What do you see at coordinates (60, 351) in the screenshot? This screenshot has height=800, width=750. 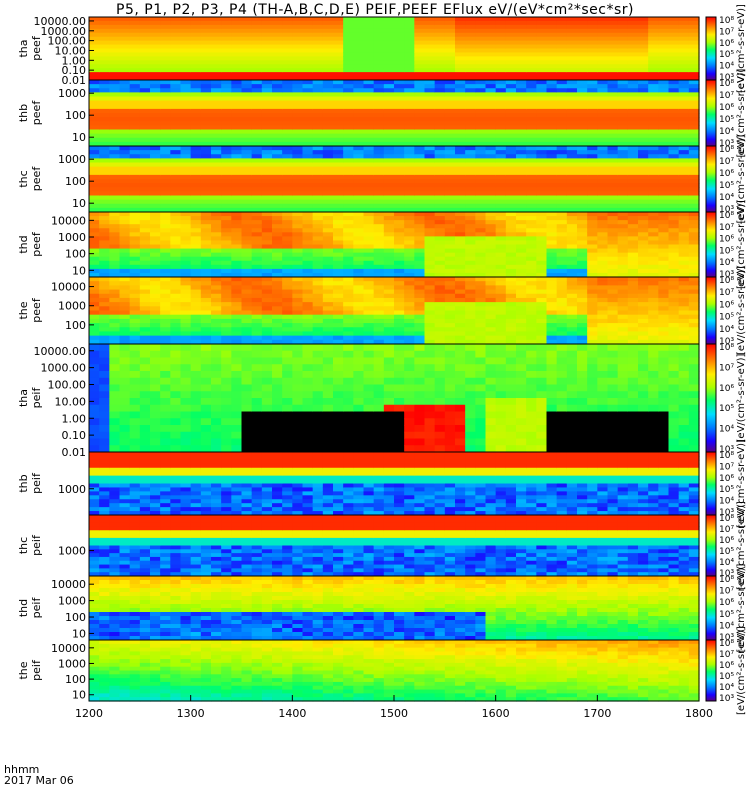 I see `y-tick-label: 10000.00` at bounding box center [60, 351].